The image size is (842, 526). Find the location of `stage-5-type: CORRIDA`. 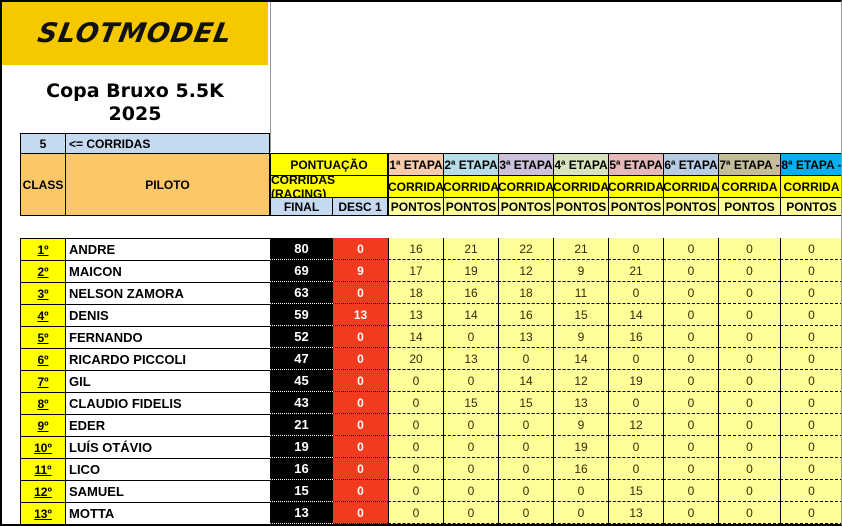

stage-5-type: CORRIDA is located at coordinates (636, 186).